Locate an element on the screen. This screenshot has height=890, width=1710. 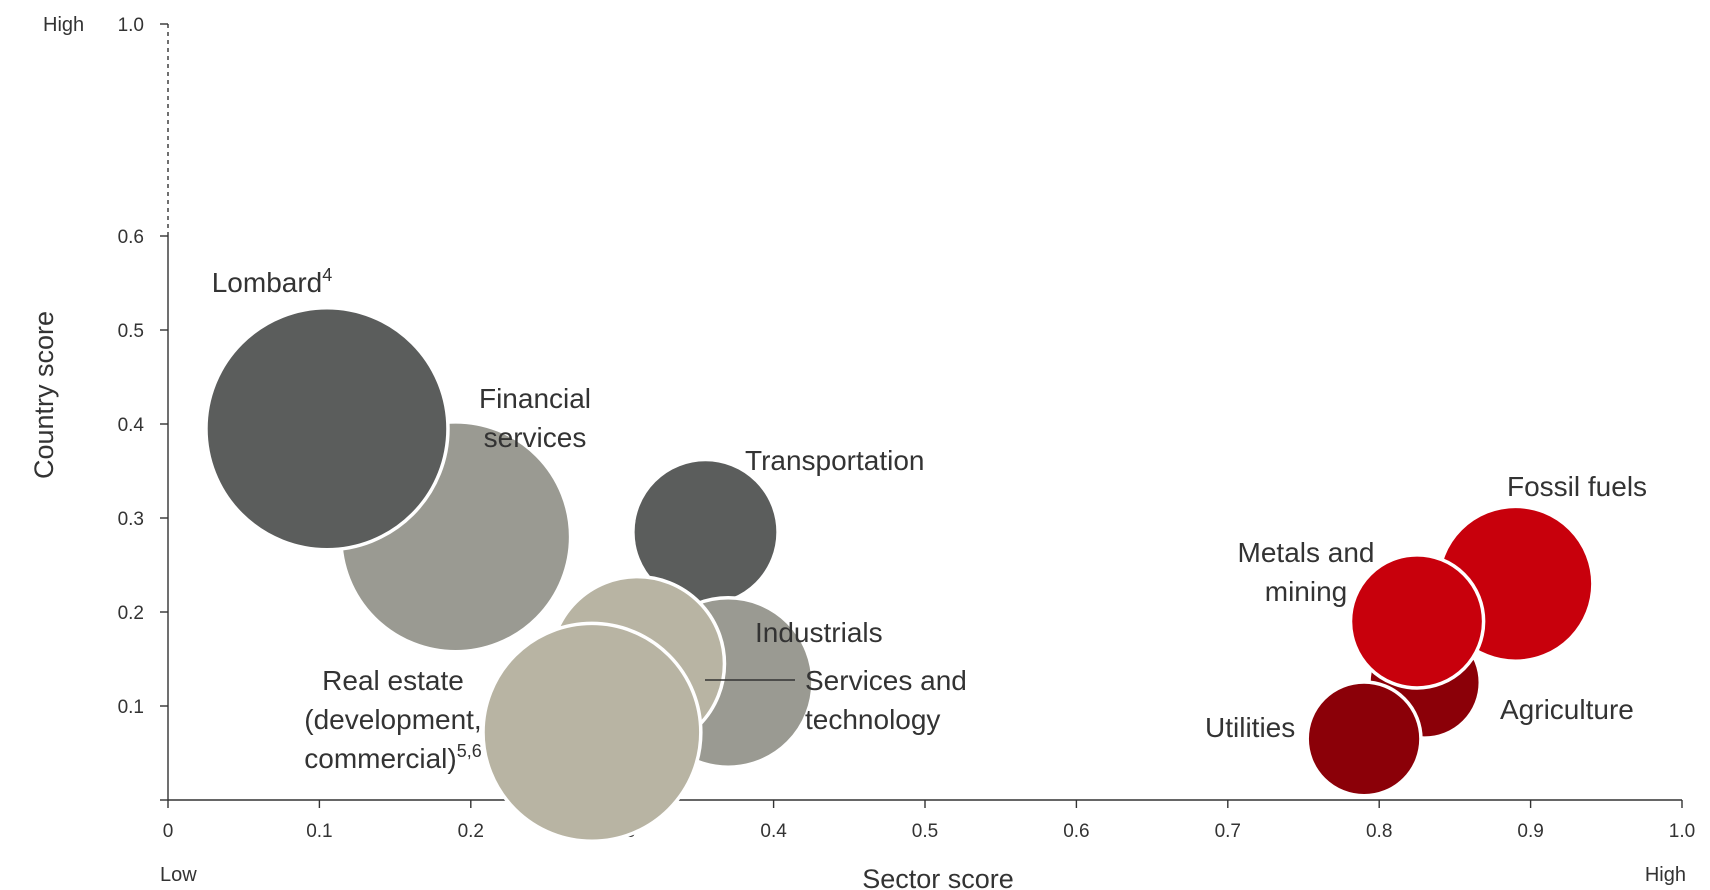
x-axis-high-label: High is located at coordinates (1665, 875).